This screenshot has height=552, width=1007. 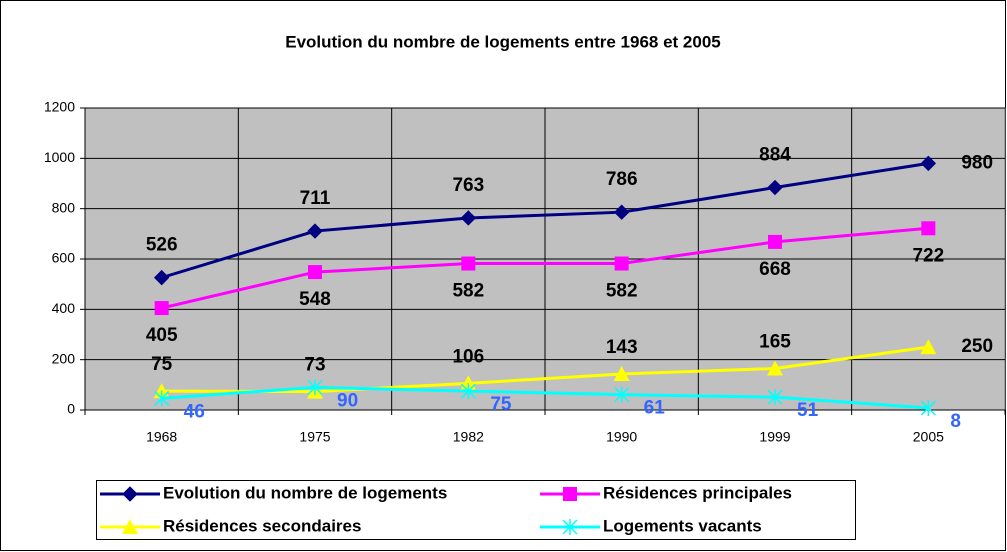 I want to click on data-label: 526, so click(x=162, y=245).